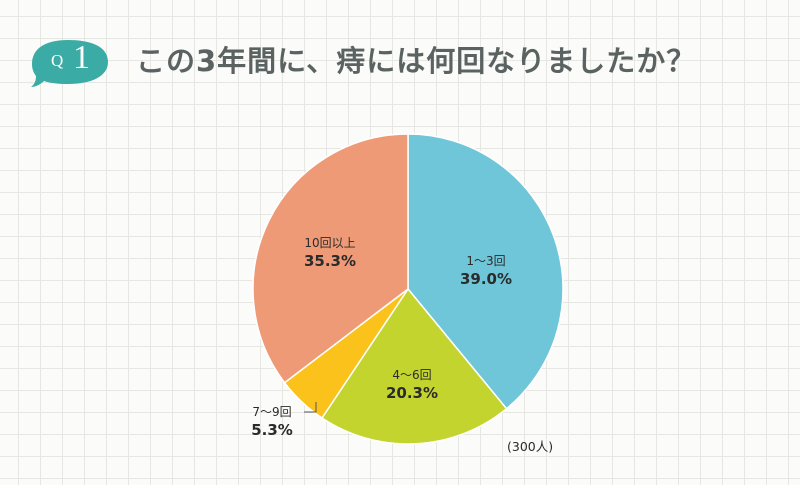 This screenshot has height=485, width=800. What do you see at coordinates (330, 261) in the screenshot?
I see `slice-value-10-plus: 35.3%` at bounding box center [330, 261].